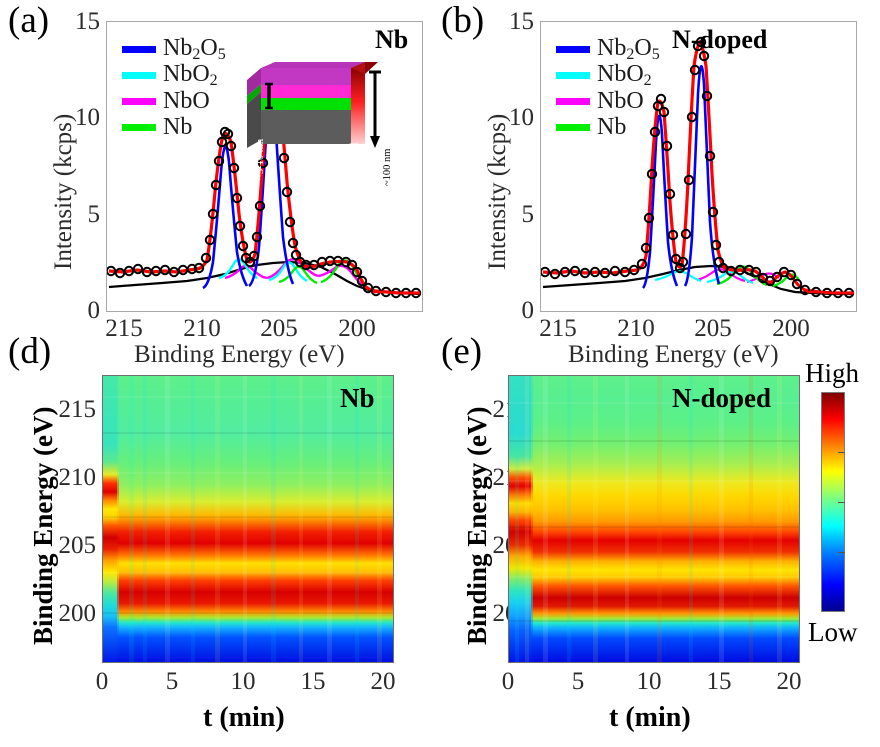  I want to click on panel-d-xtick-10: 10, so click(243, 681).